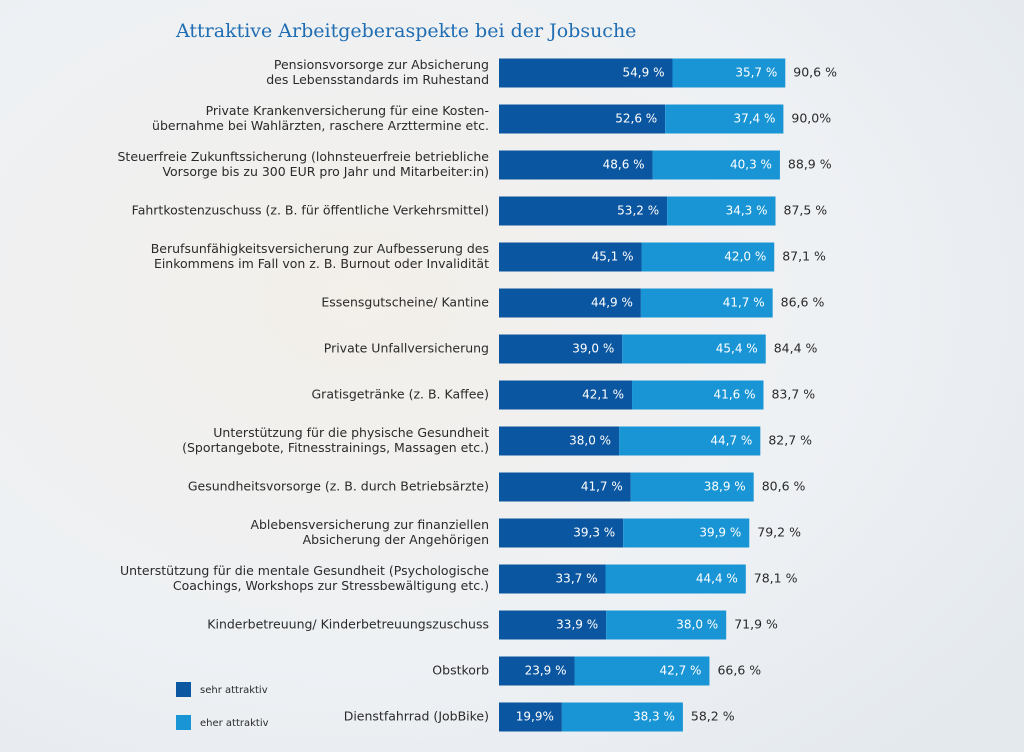 Image resolution: width=1024 pixels, height=752 pixels. Describe the element at coordinates (369, 524) in the screenshot. I see `category-label: Ablebensversicherung zur finanziellen` at that location.